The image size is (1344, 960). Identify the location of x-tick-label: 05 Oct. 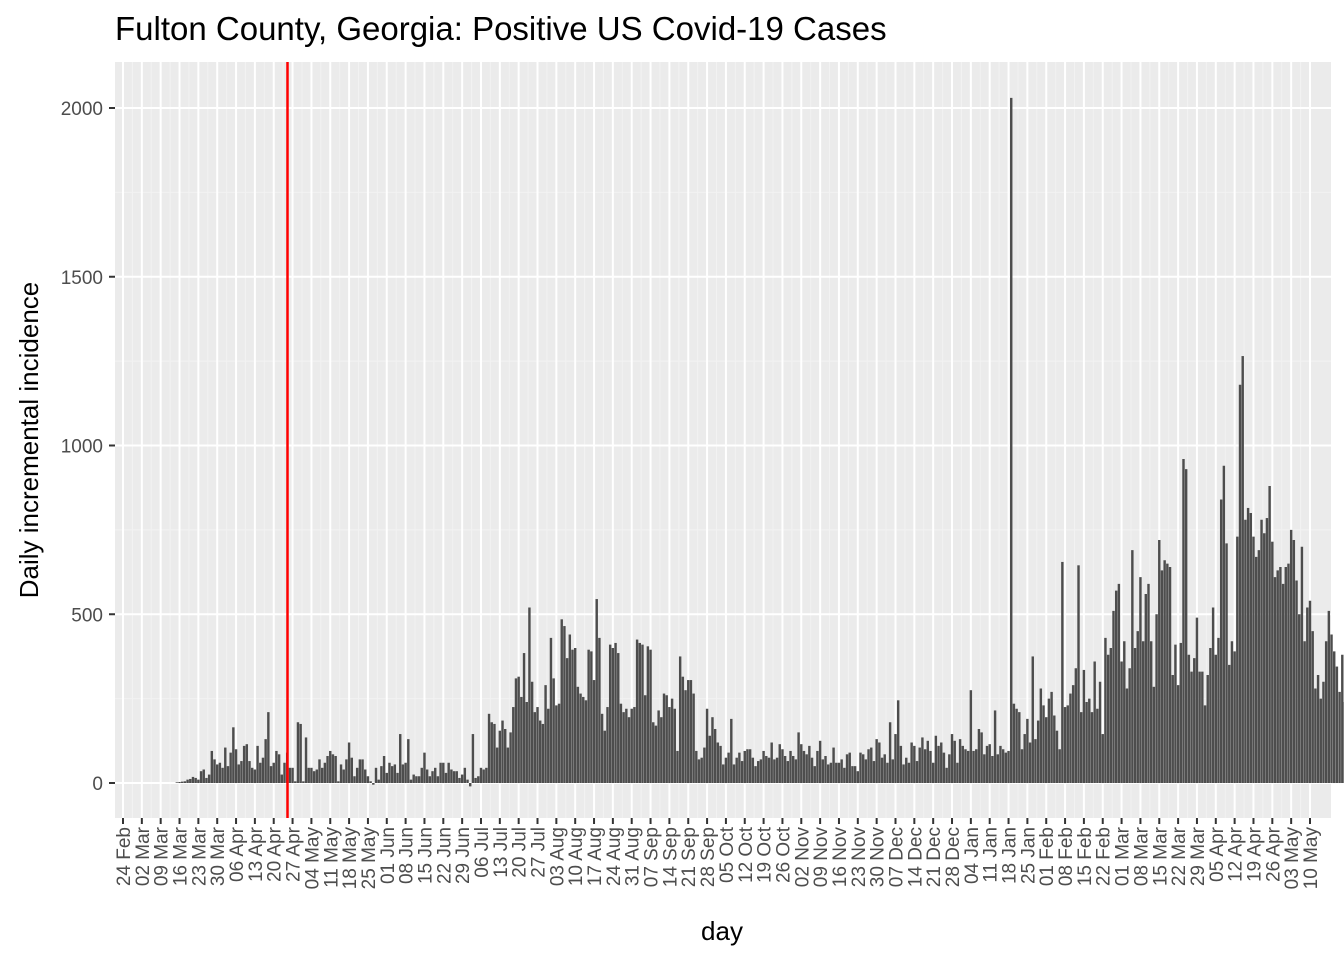
(727, 854).